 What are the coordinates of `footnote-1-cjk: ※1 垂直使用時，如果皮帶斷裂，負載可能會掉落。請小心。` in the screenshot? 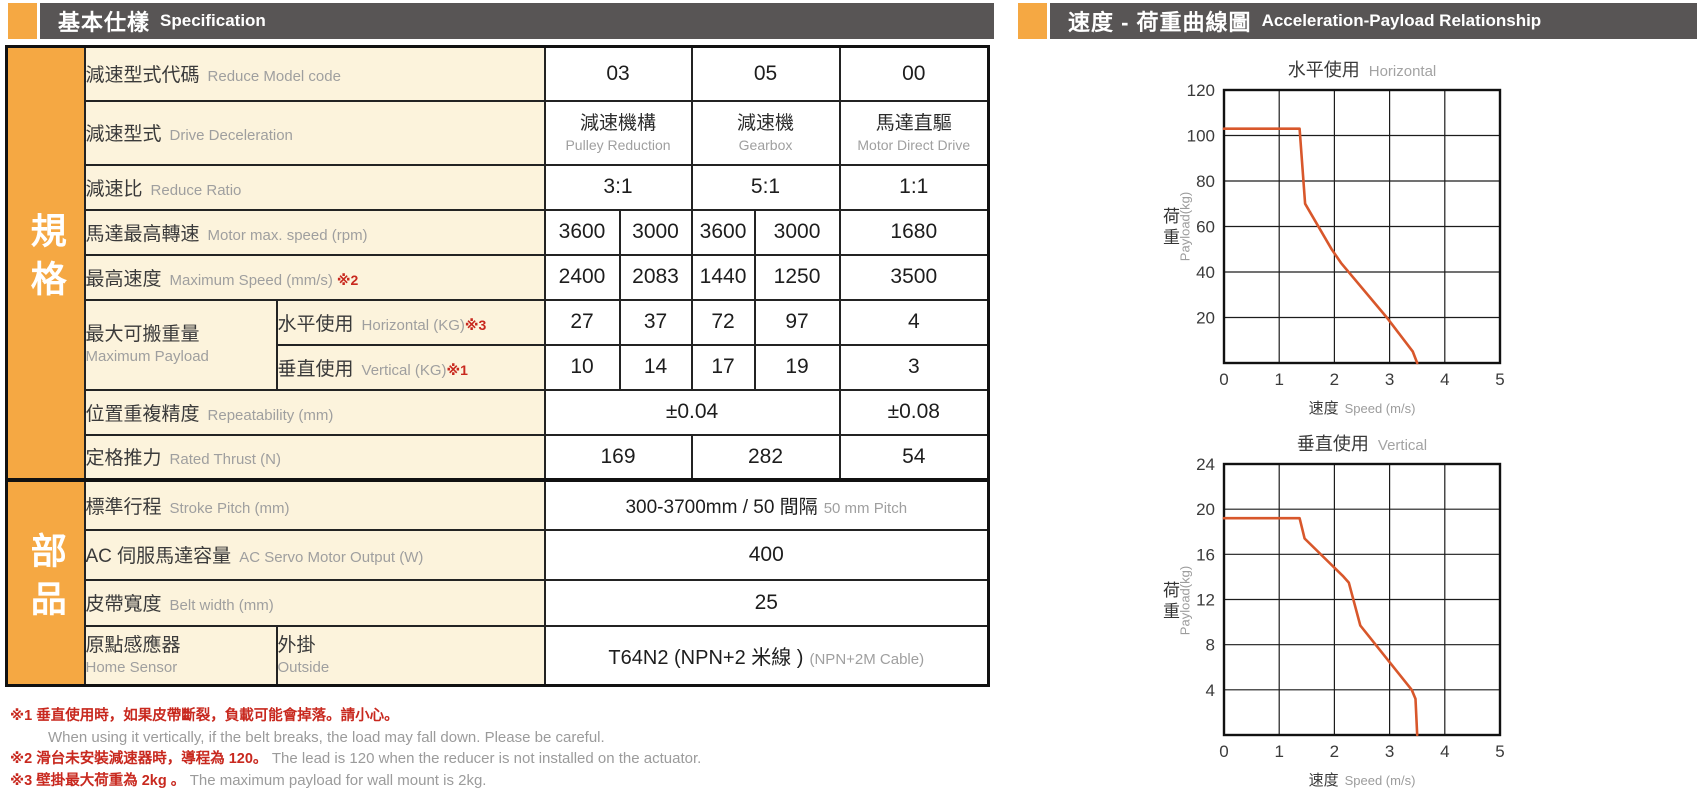 It's located at (204, 716).